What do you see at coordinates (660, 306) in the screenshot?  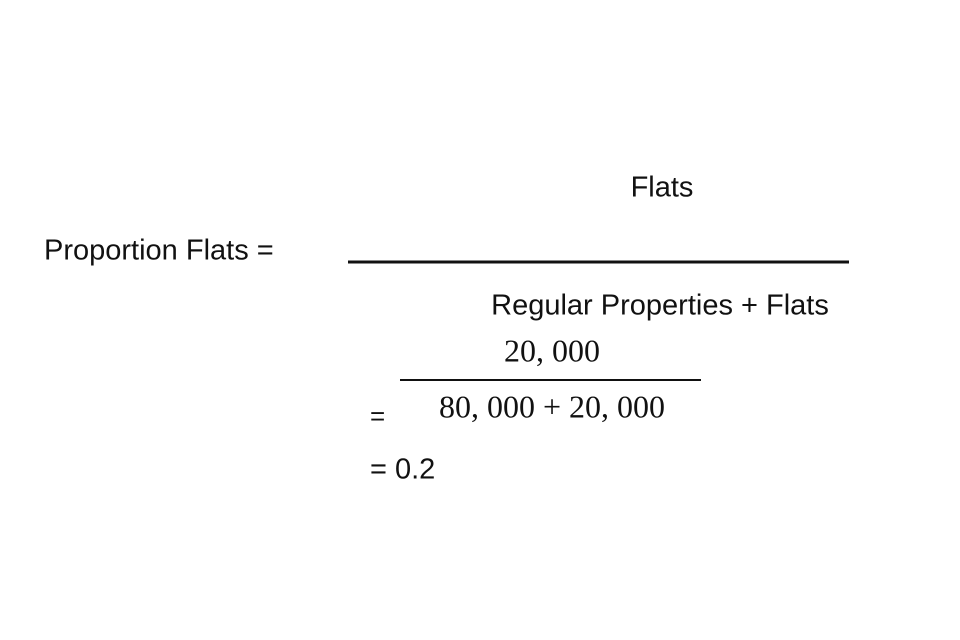 I see `formula-denominator: Regular Properties + Flats` at bounding box center [660, 306].